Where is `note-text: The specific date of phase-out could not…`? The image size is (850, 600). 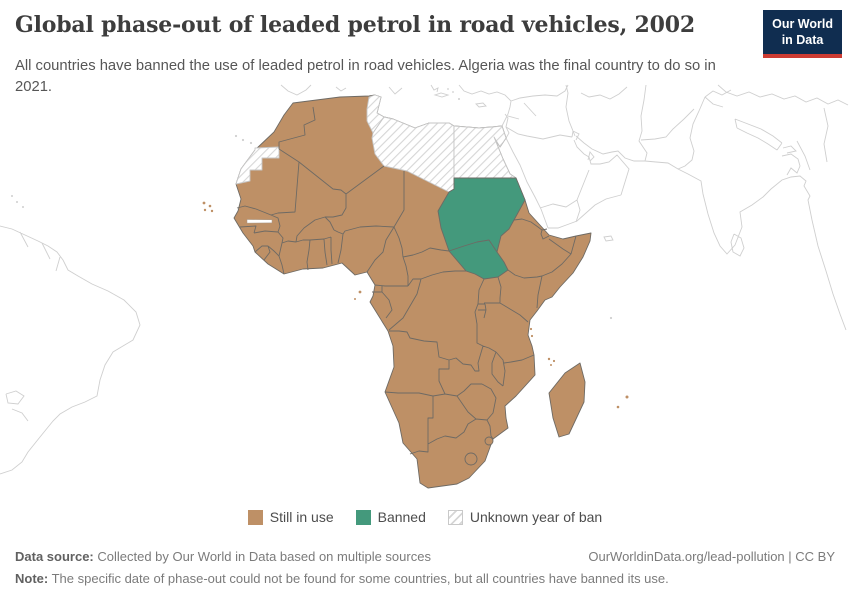 note-text: The specific date of phase-out could not… is located at coordinates (358, 578).